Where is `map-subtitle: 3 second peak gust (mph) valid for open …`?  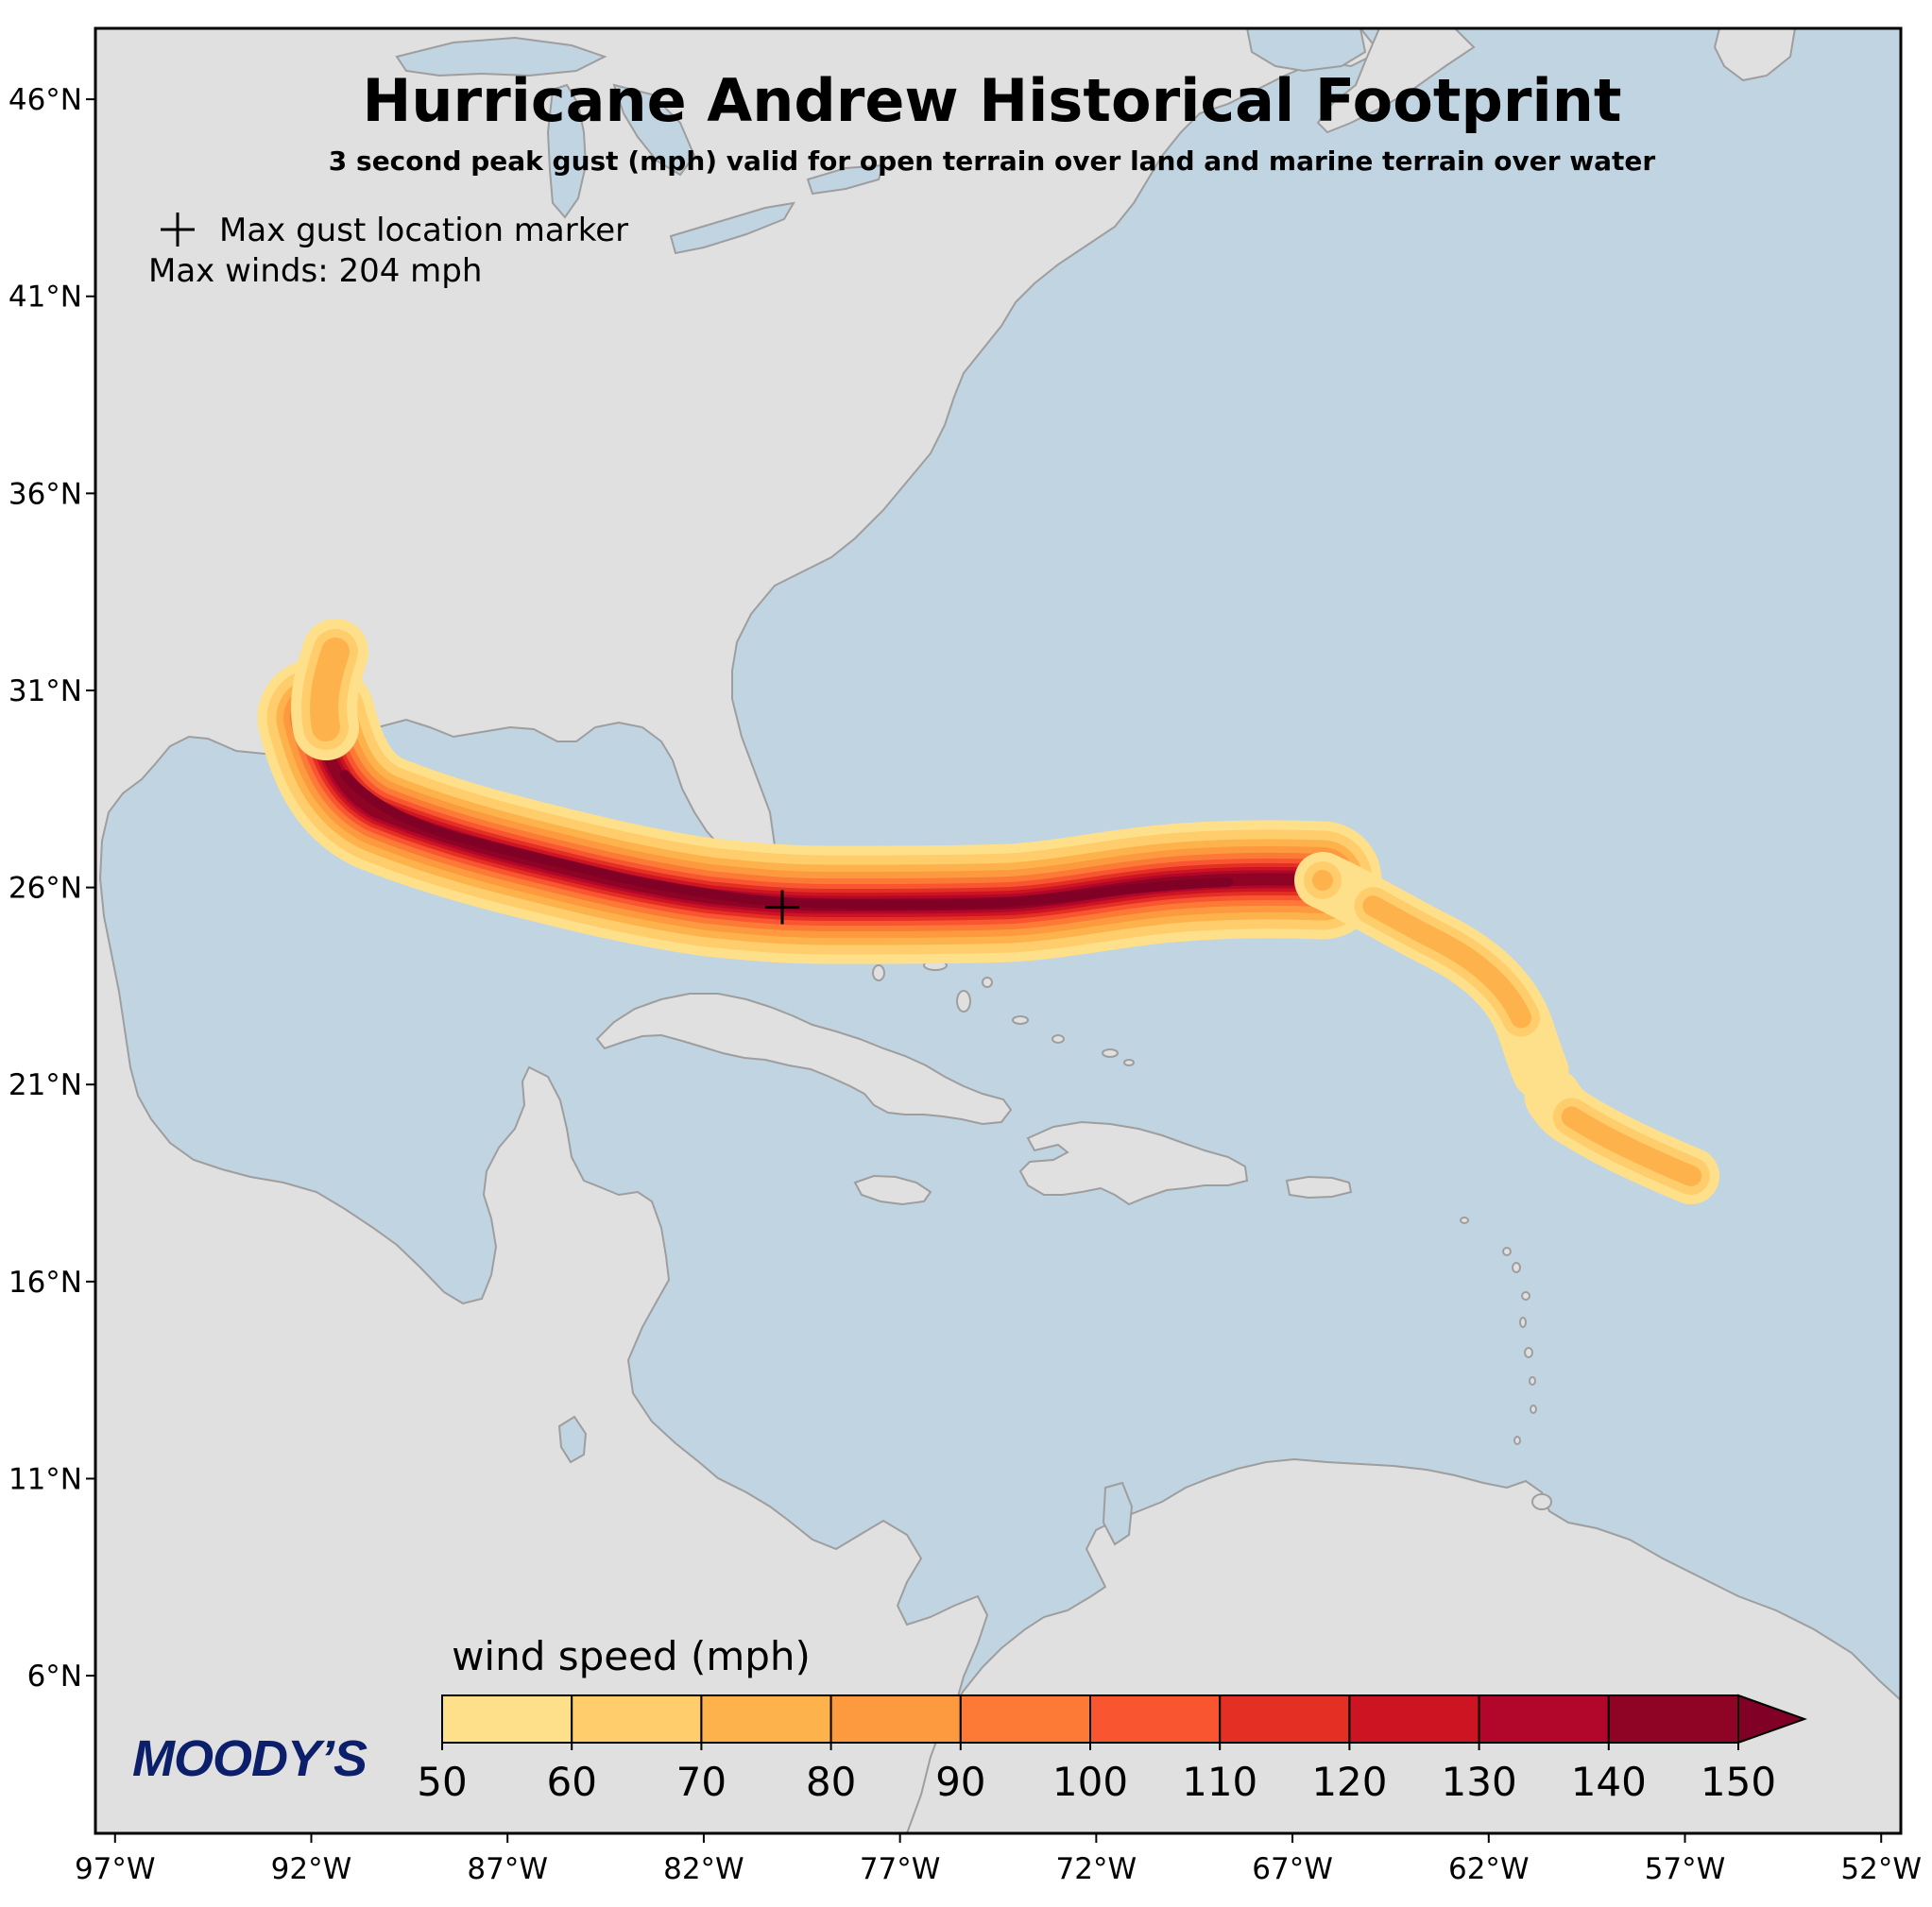 map-subtitle: 3 second peak gust (mph) valid for open … is located at coordinates (993, 161).